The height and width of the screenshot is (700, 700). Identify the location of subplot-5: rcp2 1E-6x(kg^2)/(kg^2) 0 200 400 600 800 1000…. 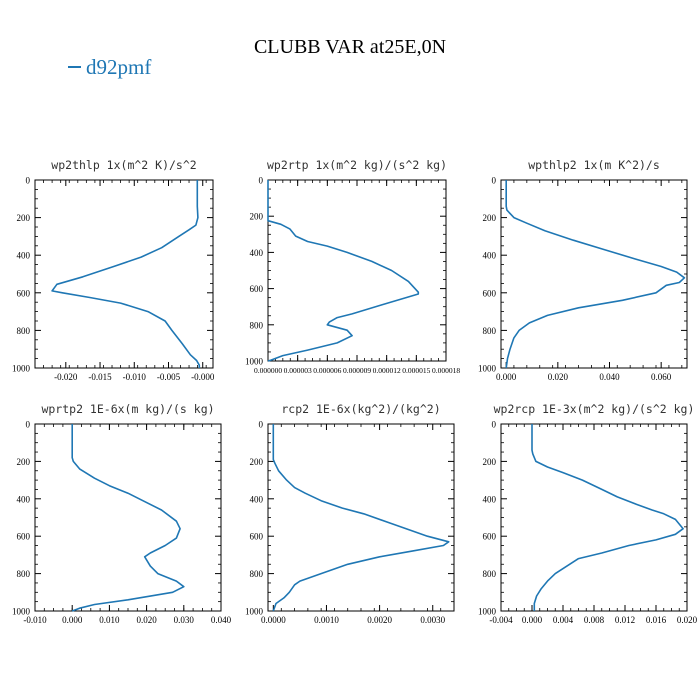
(350, 513).